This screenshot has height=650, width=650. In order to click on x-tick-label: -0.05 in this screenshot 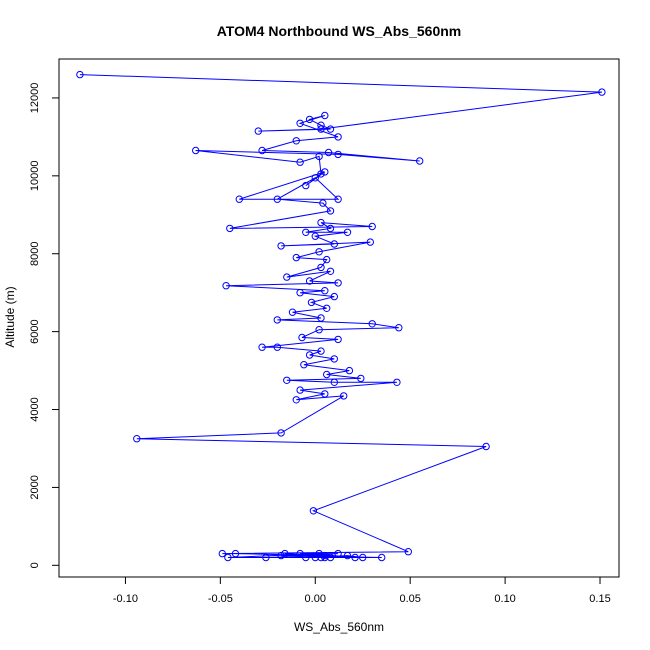, I will do `click(220, 599)`.